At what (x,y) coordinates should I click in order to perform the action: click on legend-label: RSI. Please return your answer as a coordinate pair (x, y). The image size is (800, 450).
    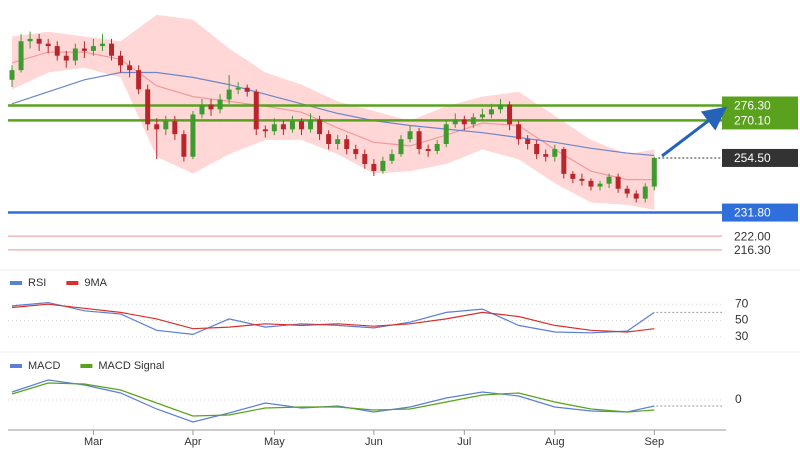
    Looking at the image, I should click on (37, 283).